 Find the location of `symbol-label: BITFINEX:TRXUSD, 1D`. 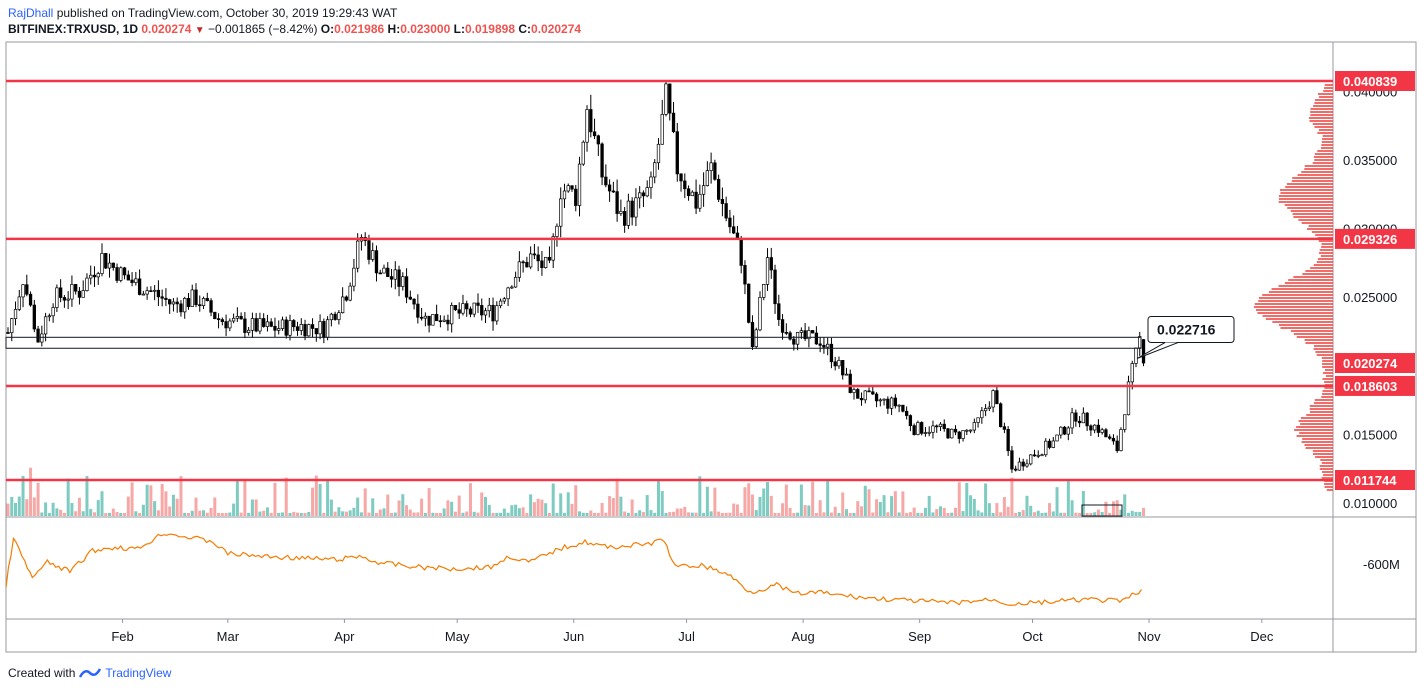

symbol-label: BITFINEX:TRXUSD, 1D is located at coordinates (73, 29).